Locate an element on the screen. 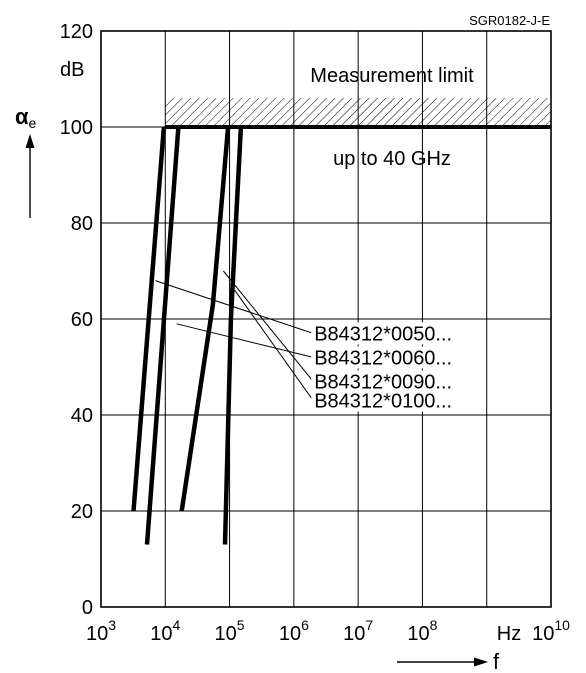 Image resolution: width=586 pixels, height=673 pixels. limit-sublabel: up to 40 GHz is located at coordinates (392, 159).